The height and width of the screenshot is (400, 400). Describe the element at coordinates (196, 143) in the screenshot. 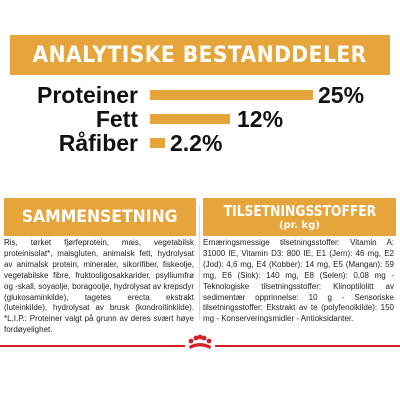

I see `analysis-value-fiber: 2.2%` at that location.